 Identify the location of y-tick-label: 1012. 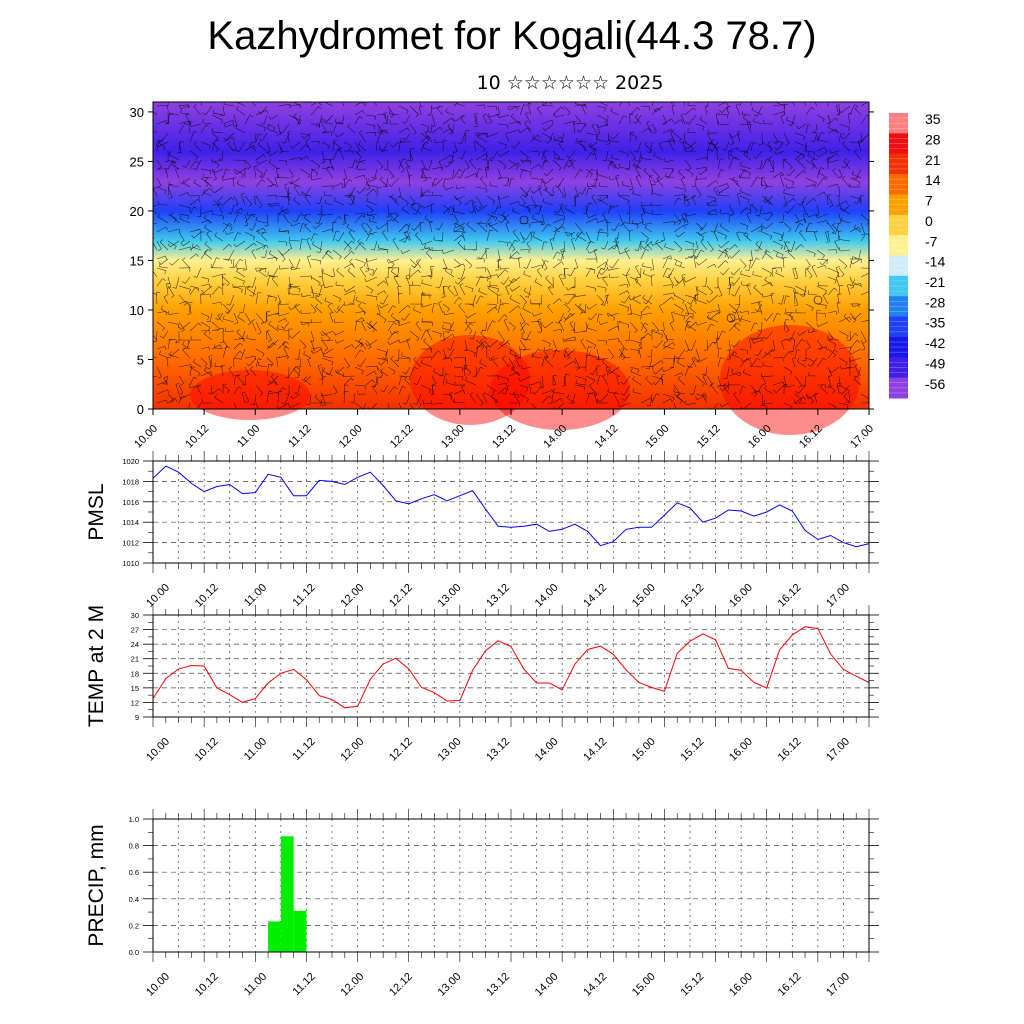
(130, 543).